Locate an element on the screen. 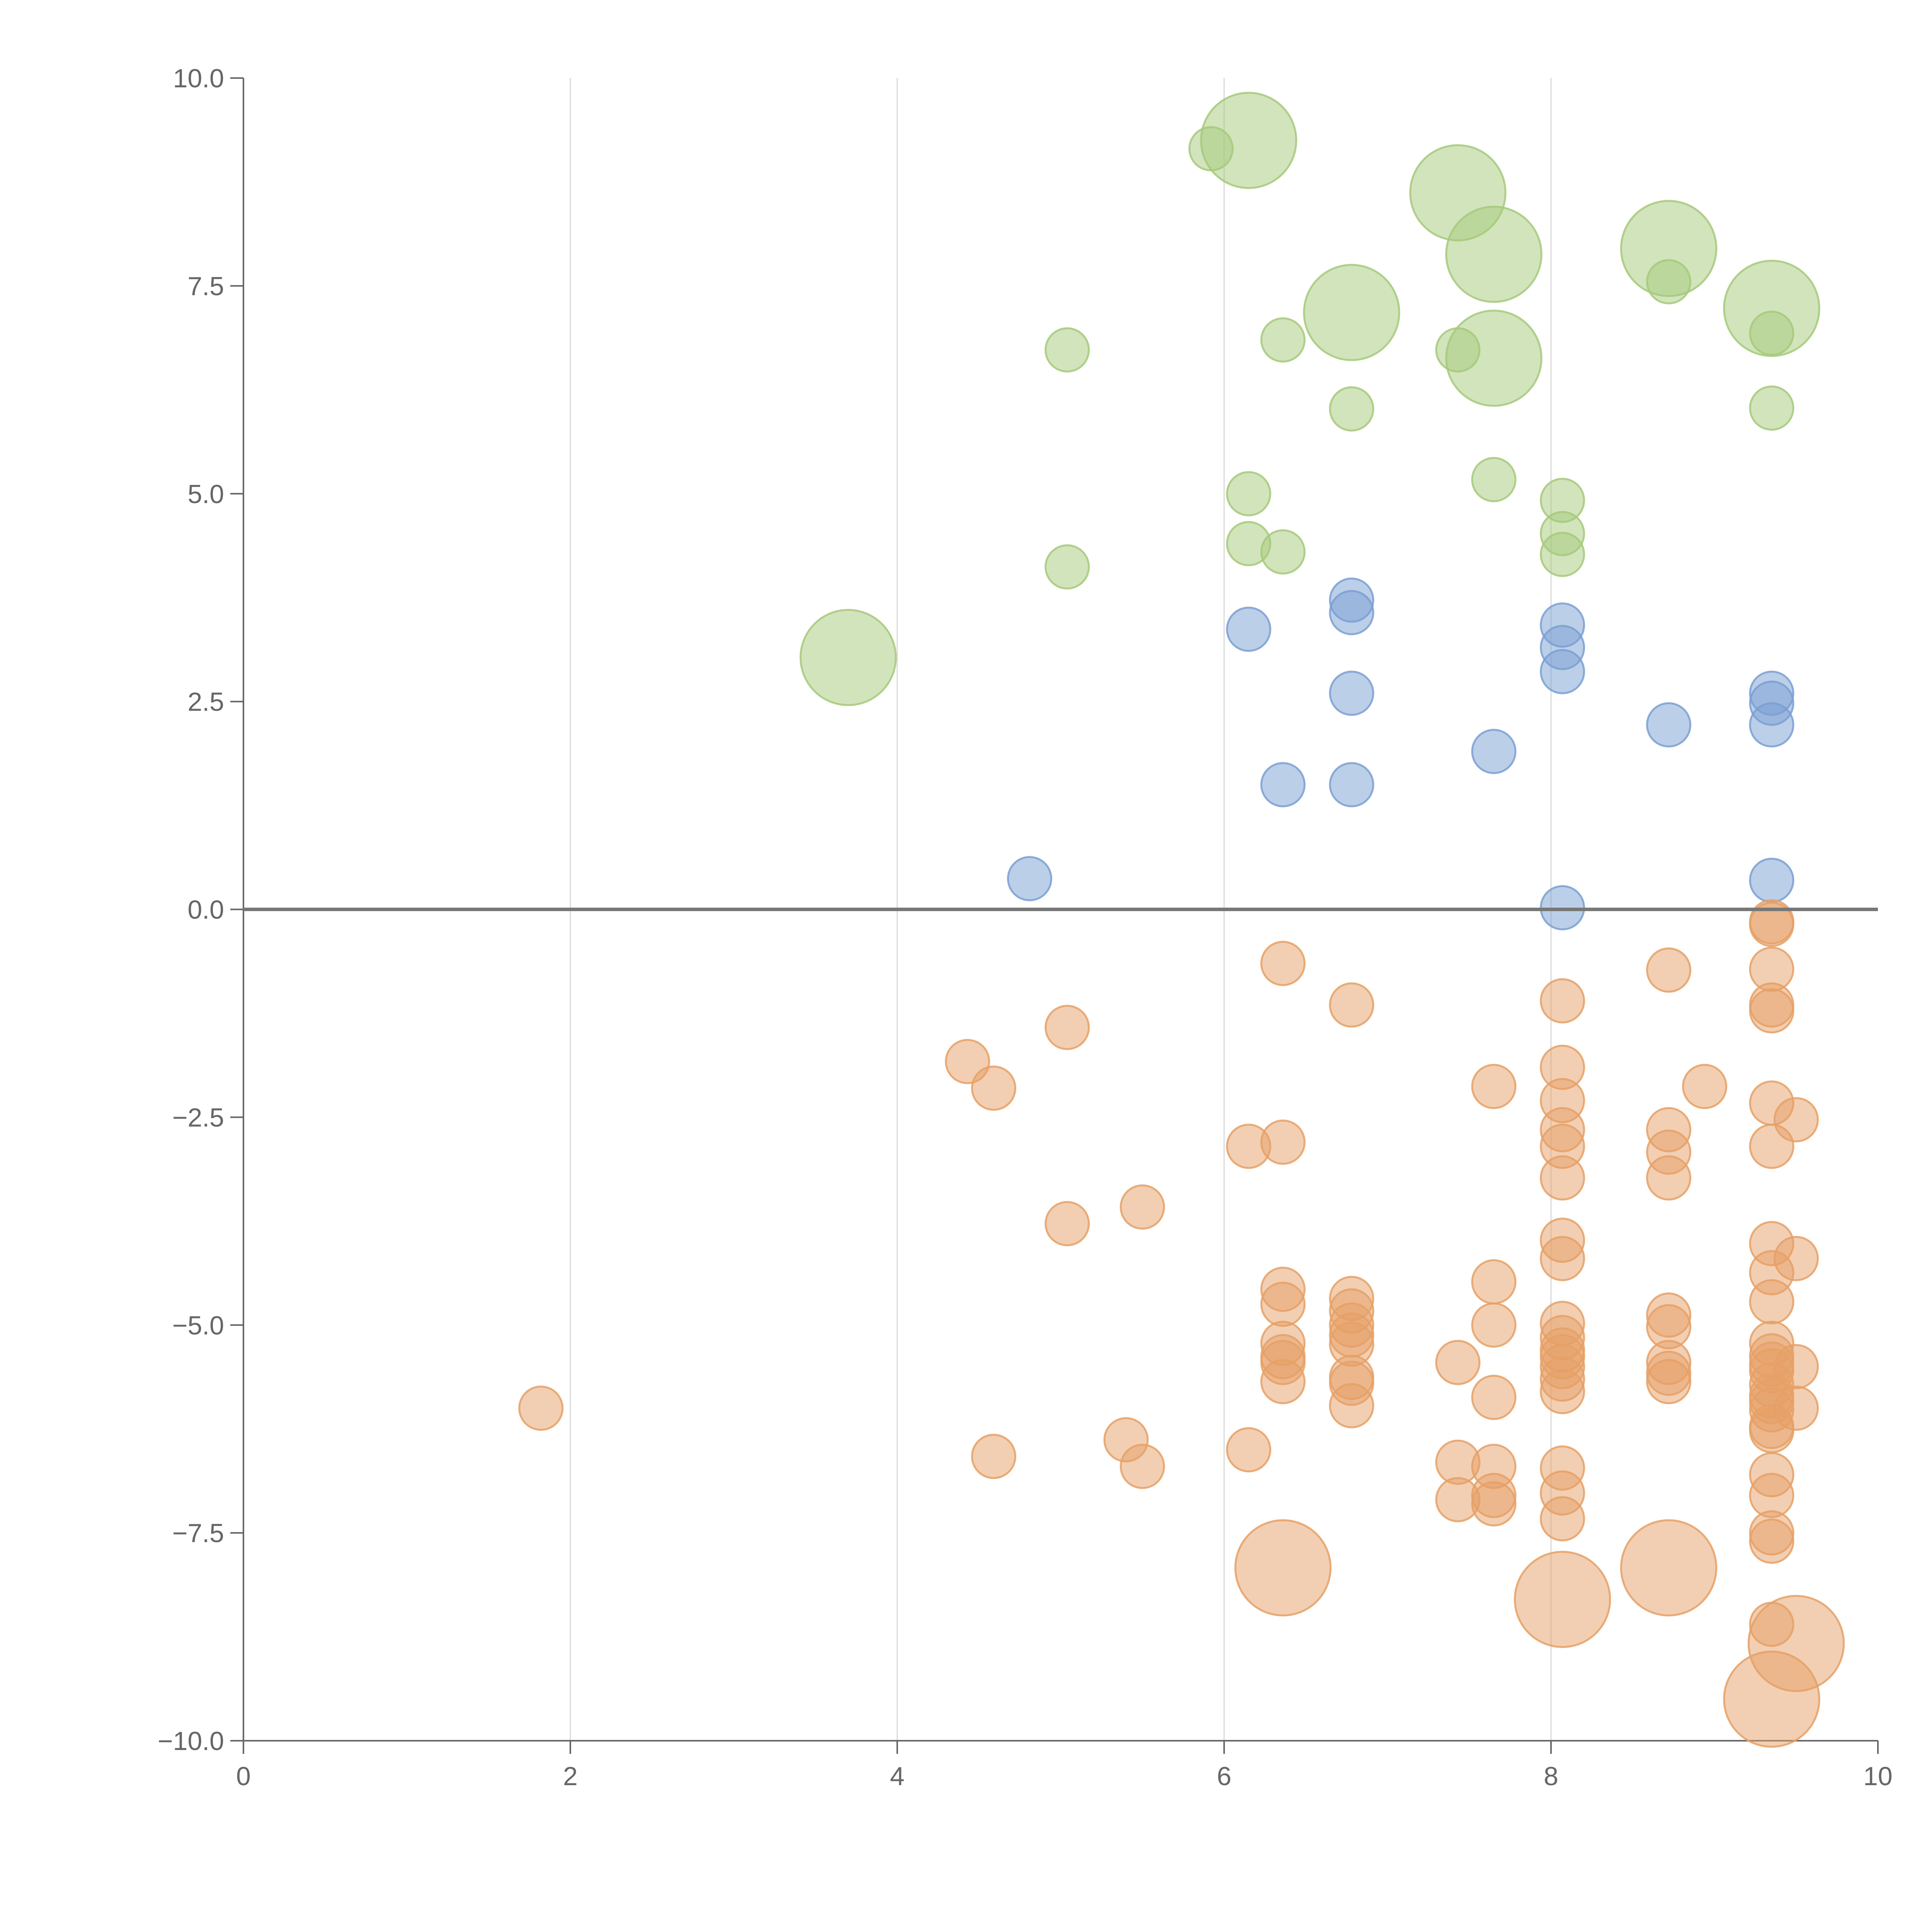 This screenshot has height=1932, width=1932. y-tick-label: −5.0 is located at coordinates (198, 1326).